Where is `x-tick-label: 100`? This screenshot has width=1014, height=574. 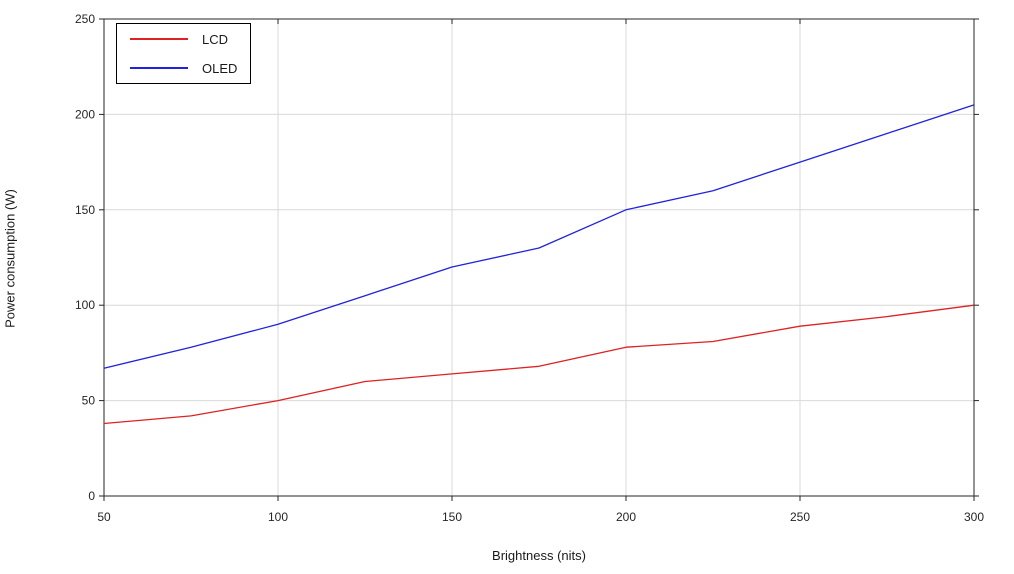
x-tick-label: 100 is located at coordinates (278, 517).